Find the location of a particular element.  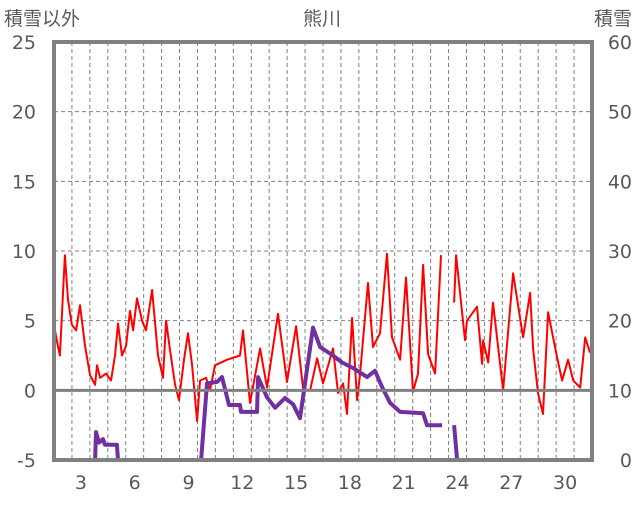

temperature-series-line is located at coordinates (522, 334).